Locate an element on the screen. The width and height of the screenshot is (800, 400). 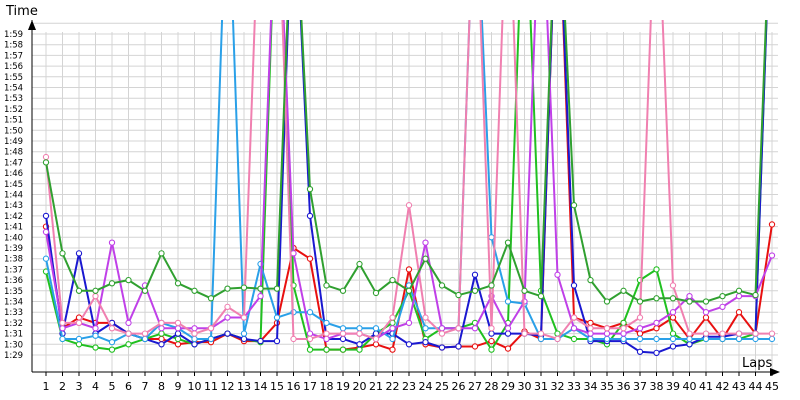
y-tick-label: 1:33 is located at coordinates (13, 313).